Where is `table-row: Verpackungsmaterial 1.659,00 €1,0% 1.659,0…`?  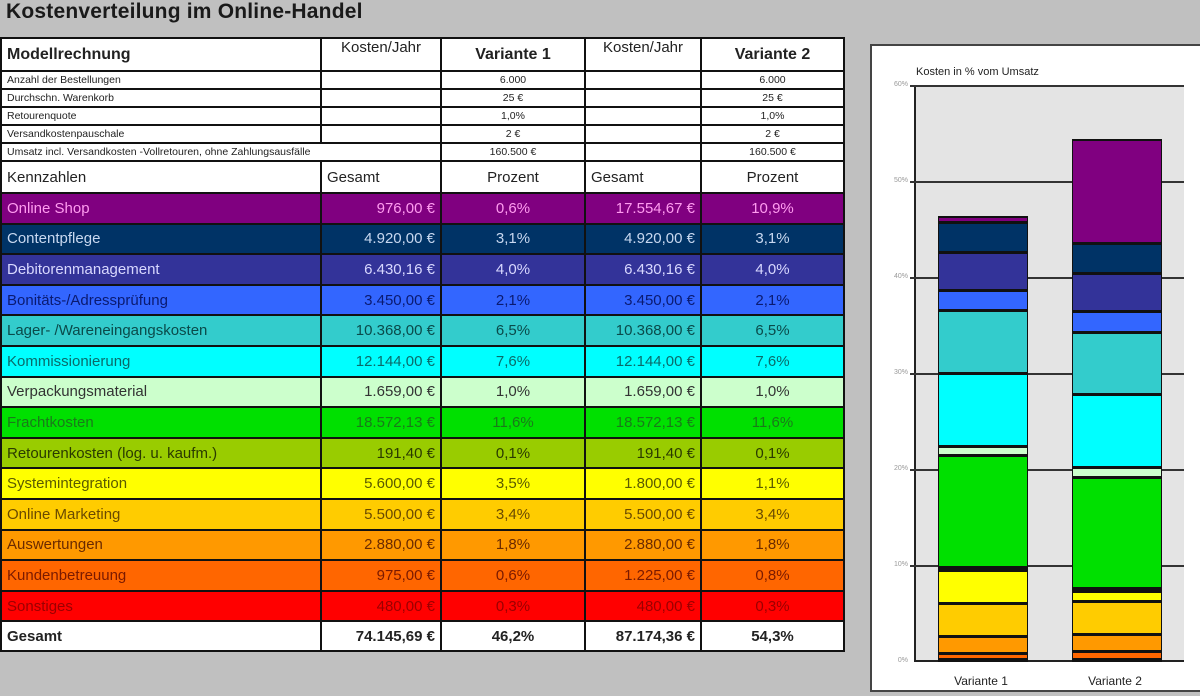
table-row: Verpackungsmaterial 1.659,00 €1,0% 1.659,0… is located at coordinates (422, 392).